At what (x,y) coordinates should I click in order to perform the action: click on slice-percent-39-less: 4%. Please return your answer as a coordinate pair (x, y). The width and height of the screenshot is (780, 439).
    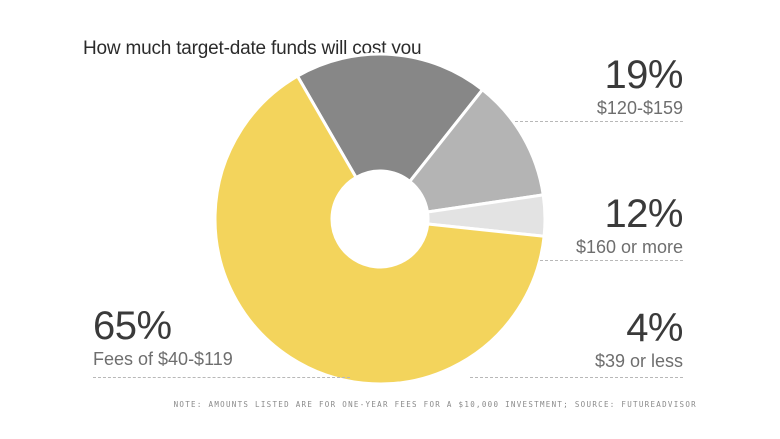
    Looking at the image, I should click on (654, 328).